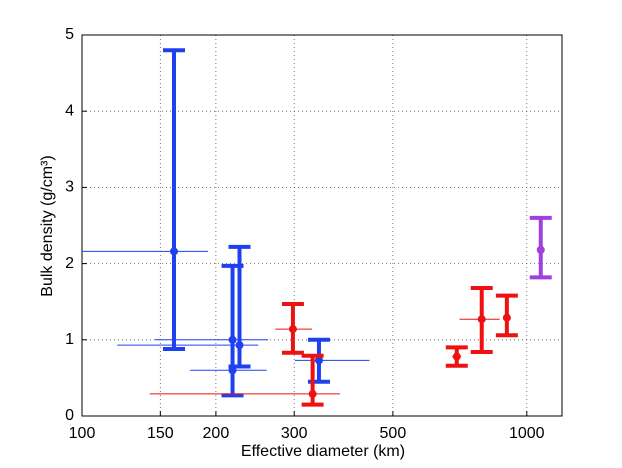 Image resolution: width=622 pixels, height=468 pixels. What do you see at coordinates (69, 34) in the screenshot?
I see `y-tick-label: 5` at bounding box center [69, 34].